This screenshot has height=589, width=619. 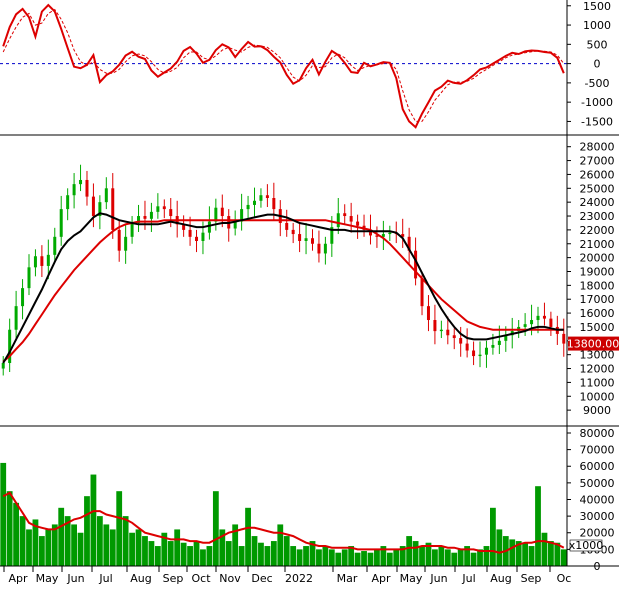 What do you see at coordinates (597, 258) in the screenshot?
I see `price-axis-tick-label: 20000` at bounding box center [597, 258].